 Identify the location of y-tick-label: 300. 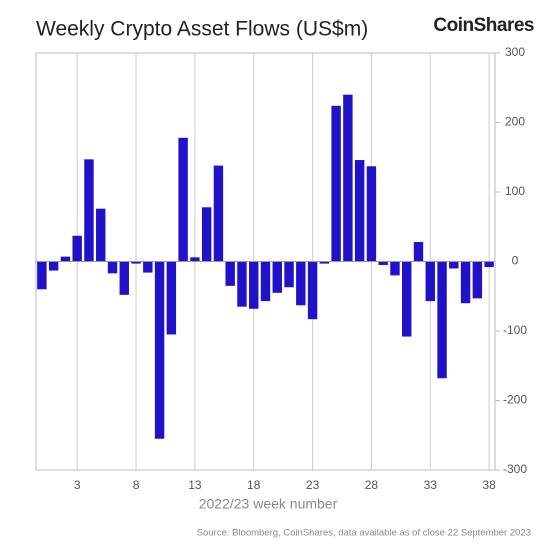
(515, 52).